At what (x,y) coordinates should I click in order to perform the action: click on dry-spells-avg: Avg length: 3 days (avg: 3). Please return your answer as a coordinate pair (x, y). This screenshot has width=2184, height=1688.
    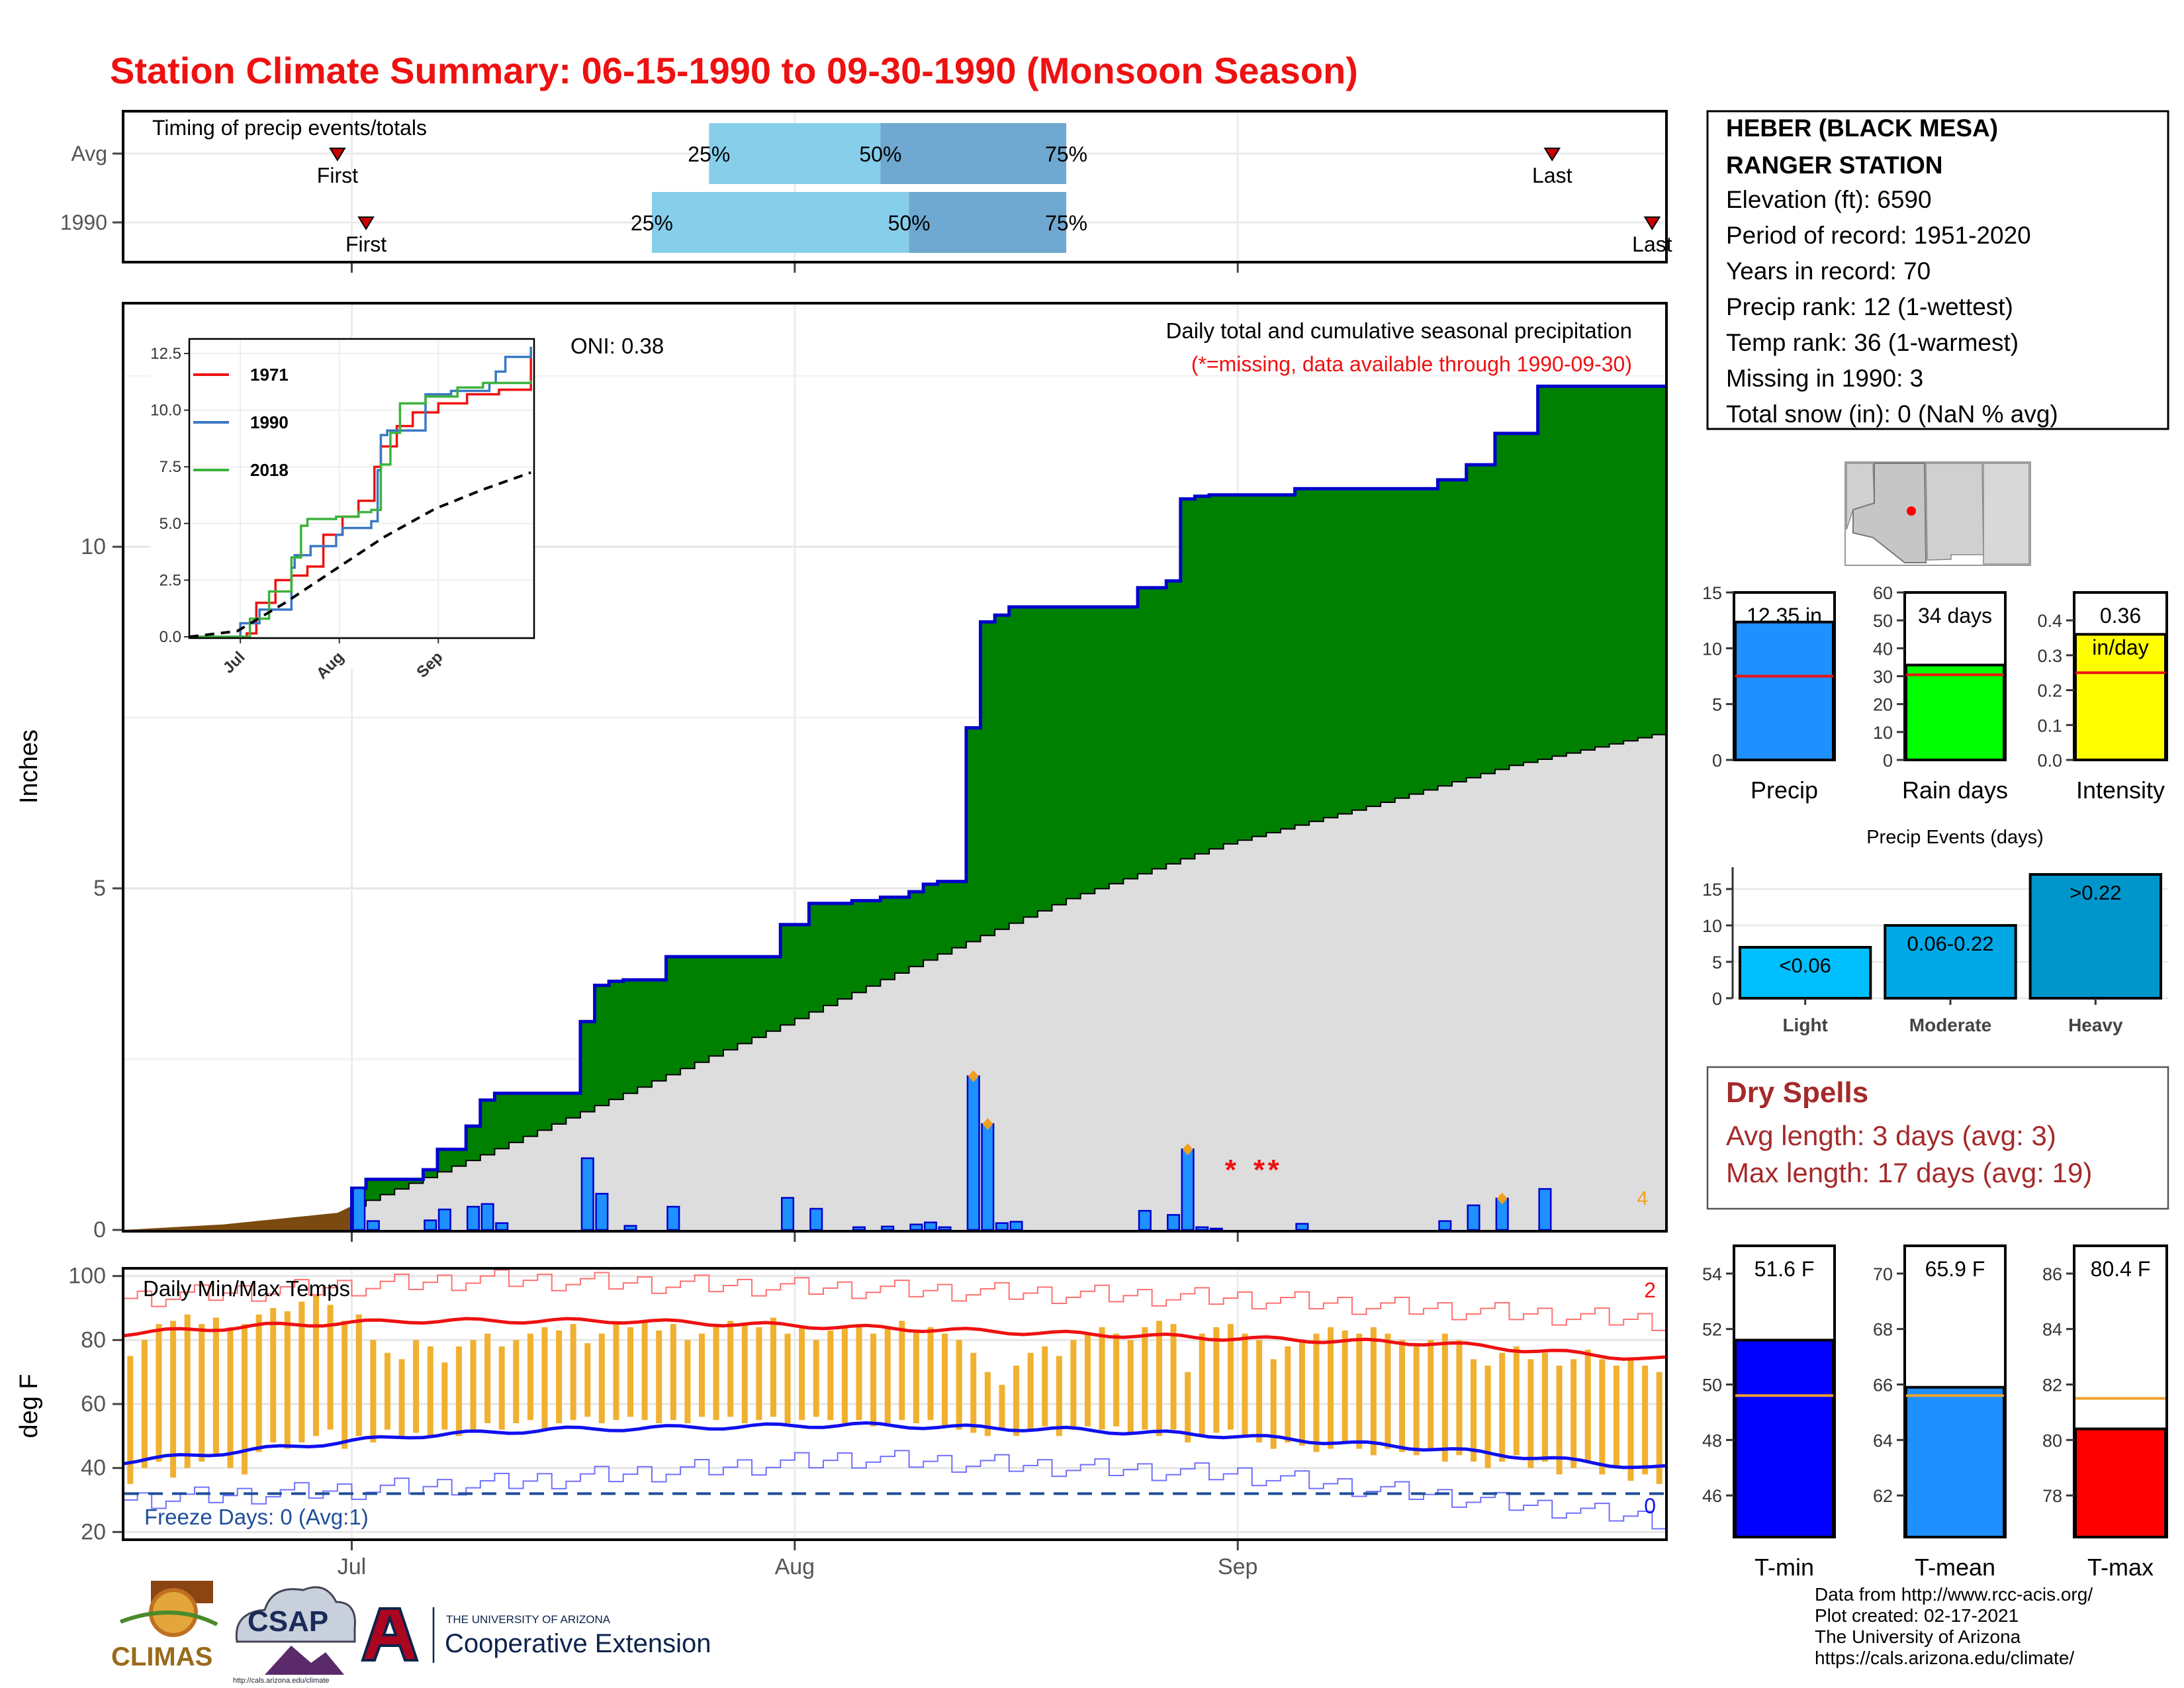
    Looking at the image, I should click on (1891, 1135).